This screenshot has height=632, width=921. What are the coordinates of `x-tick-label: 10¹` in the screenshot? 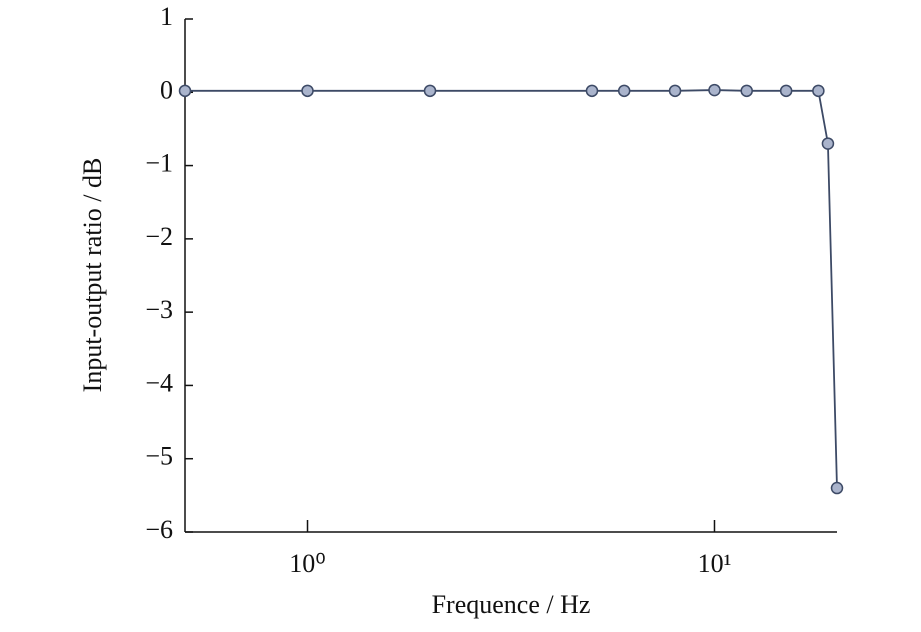 It's located at (715, 563).